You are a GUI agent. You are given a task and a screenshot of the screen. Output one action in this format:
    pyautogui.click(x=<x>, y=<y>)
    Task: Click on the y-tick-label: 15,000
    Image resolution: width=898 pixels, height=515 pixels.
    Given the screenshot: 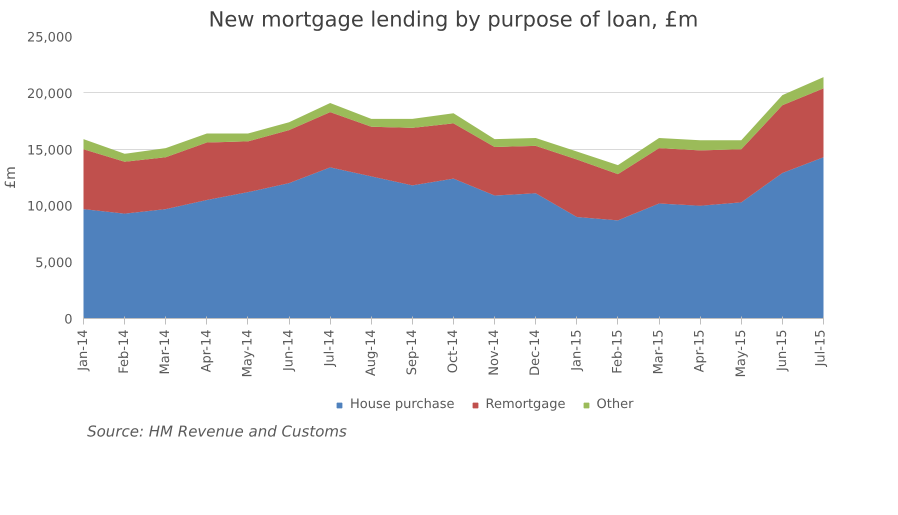 What is the action you would take?
    pyautogui.click(x=50, y=150)
    